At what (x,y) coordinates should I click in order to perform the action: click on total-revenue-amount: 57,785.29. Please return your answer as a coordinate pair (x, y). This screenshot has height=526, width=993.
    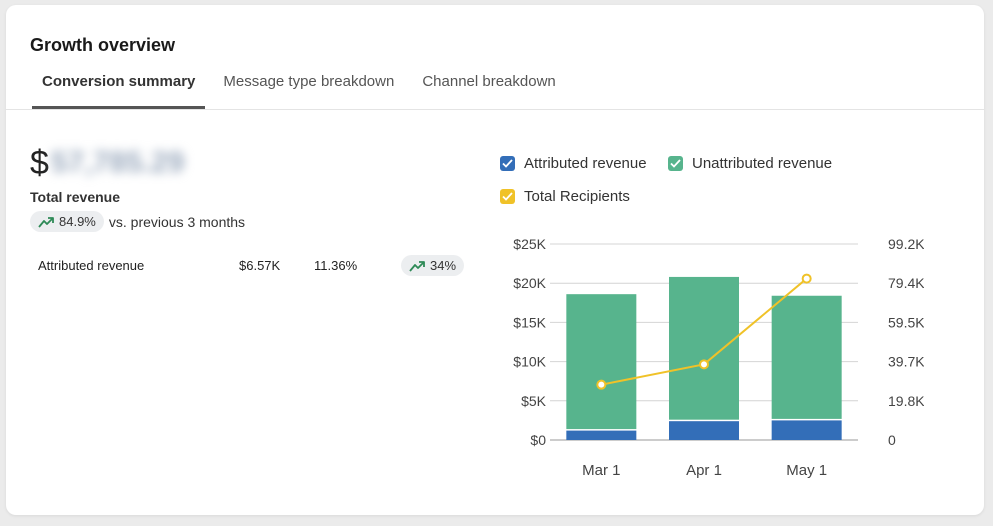
    Looking at the image, I should click on (117, 162).